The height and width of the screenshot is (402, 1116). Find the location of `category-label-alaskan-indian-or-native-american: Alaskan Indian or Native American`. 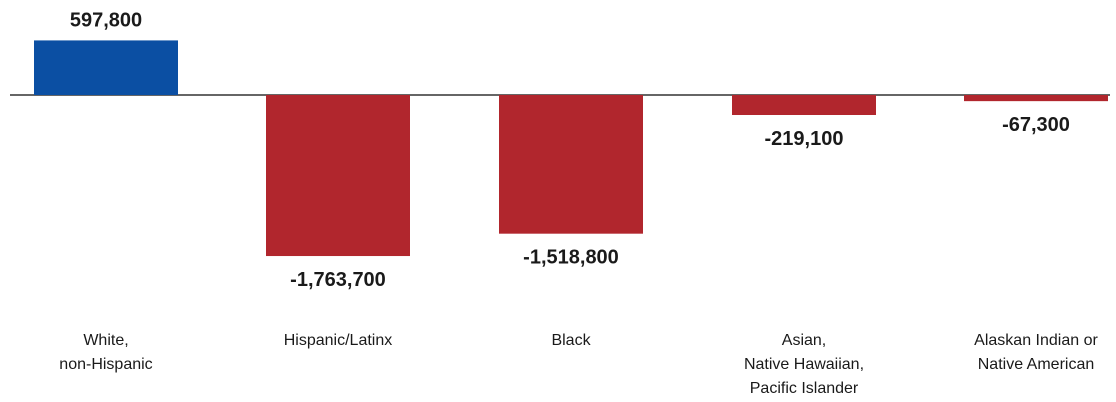

category-label-alaskan-indian-or-native-american: Alaskan Indian or Native American is located at coordinates (1036, 352).